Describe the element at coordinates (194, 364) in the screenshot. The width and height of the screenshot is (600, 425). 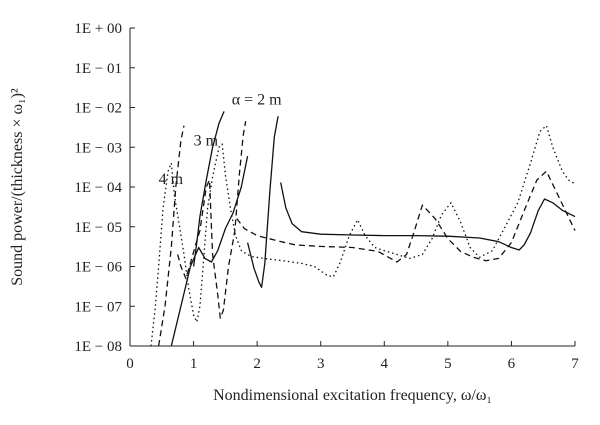
I see `x-tick-label: 1` at that location.